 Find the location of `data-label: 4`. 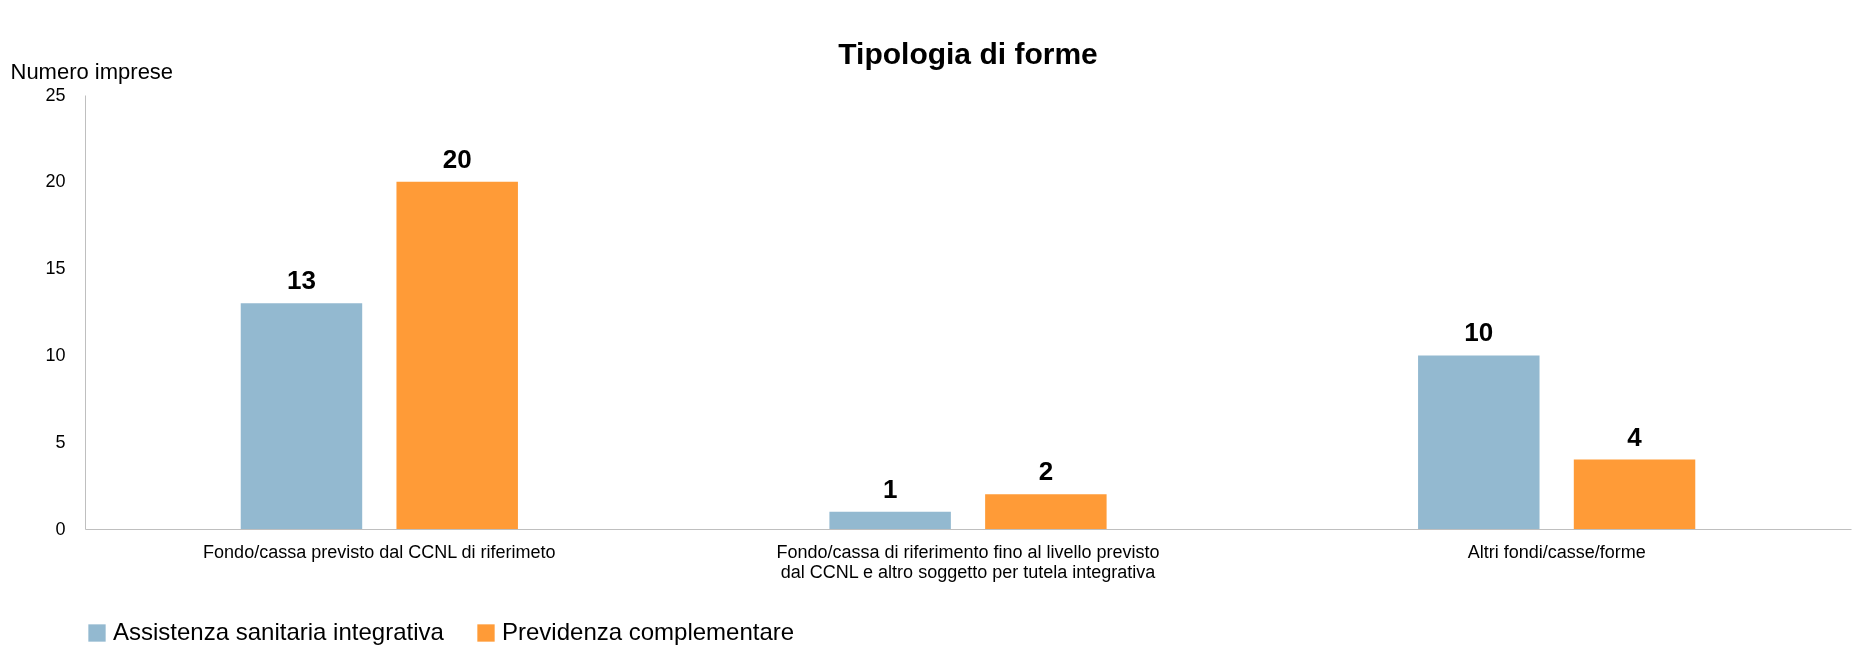

data-label: 4 is located at coordinates (1635, 436).